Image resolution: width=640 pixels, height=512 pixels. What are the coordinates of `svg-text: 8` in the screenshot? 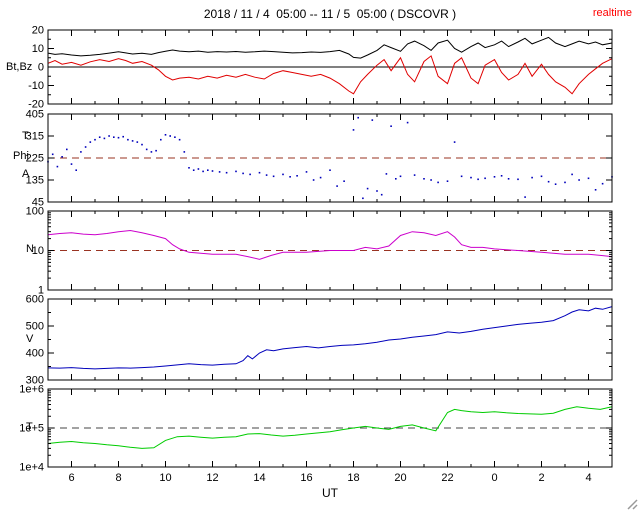 It's located at (118, 478).